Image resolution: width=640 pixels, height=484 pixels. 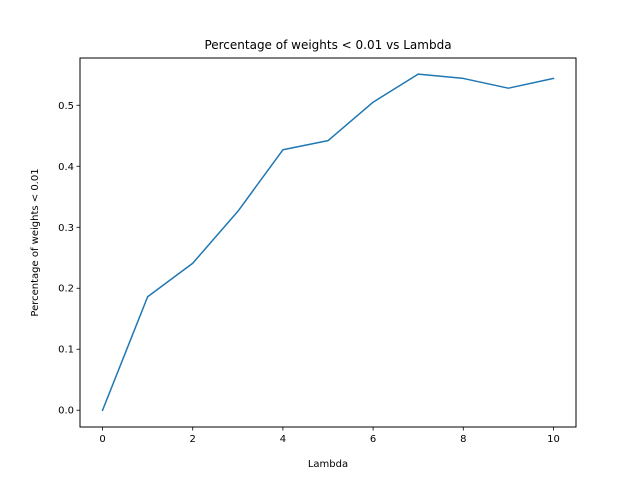 What do you see at coordinates (66, 167) in the screenshot?
I see `y-tick-label: 0.4` at bounding box center [66, 167].